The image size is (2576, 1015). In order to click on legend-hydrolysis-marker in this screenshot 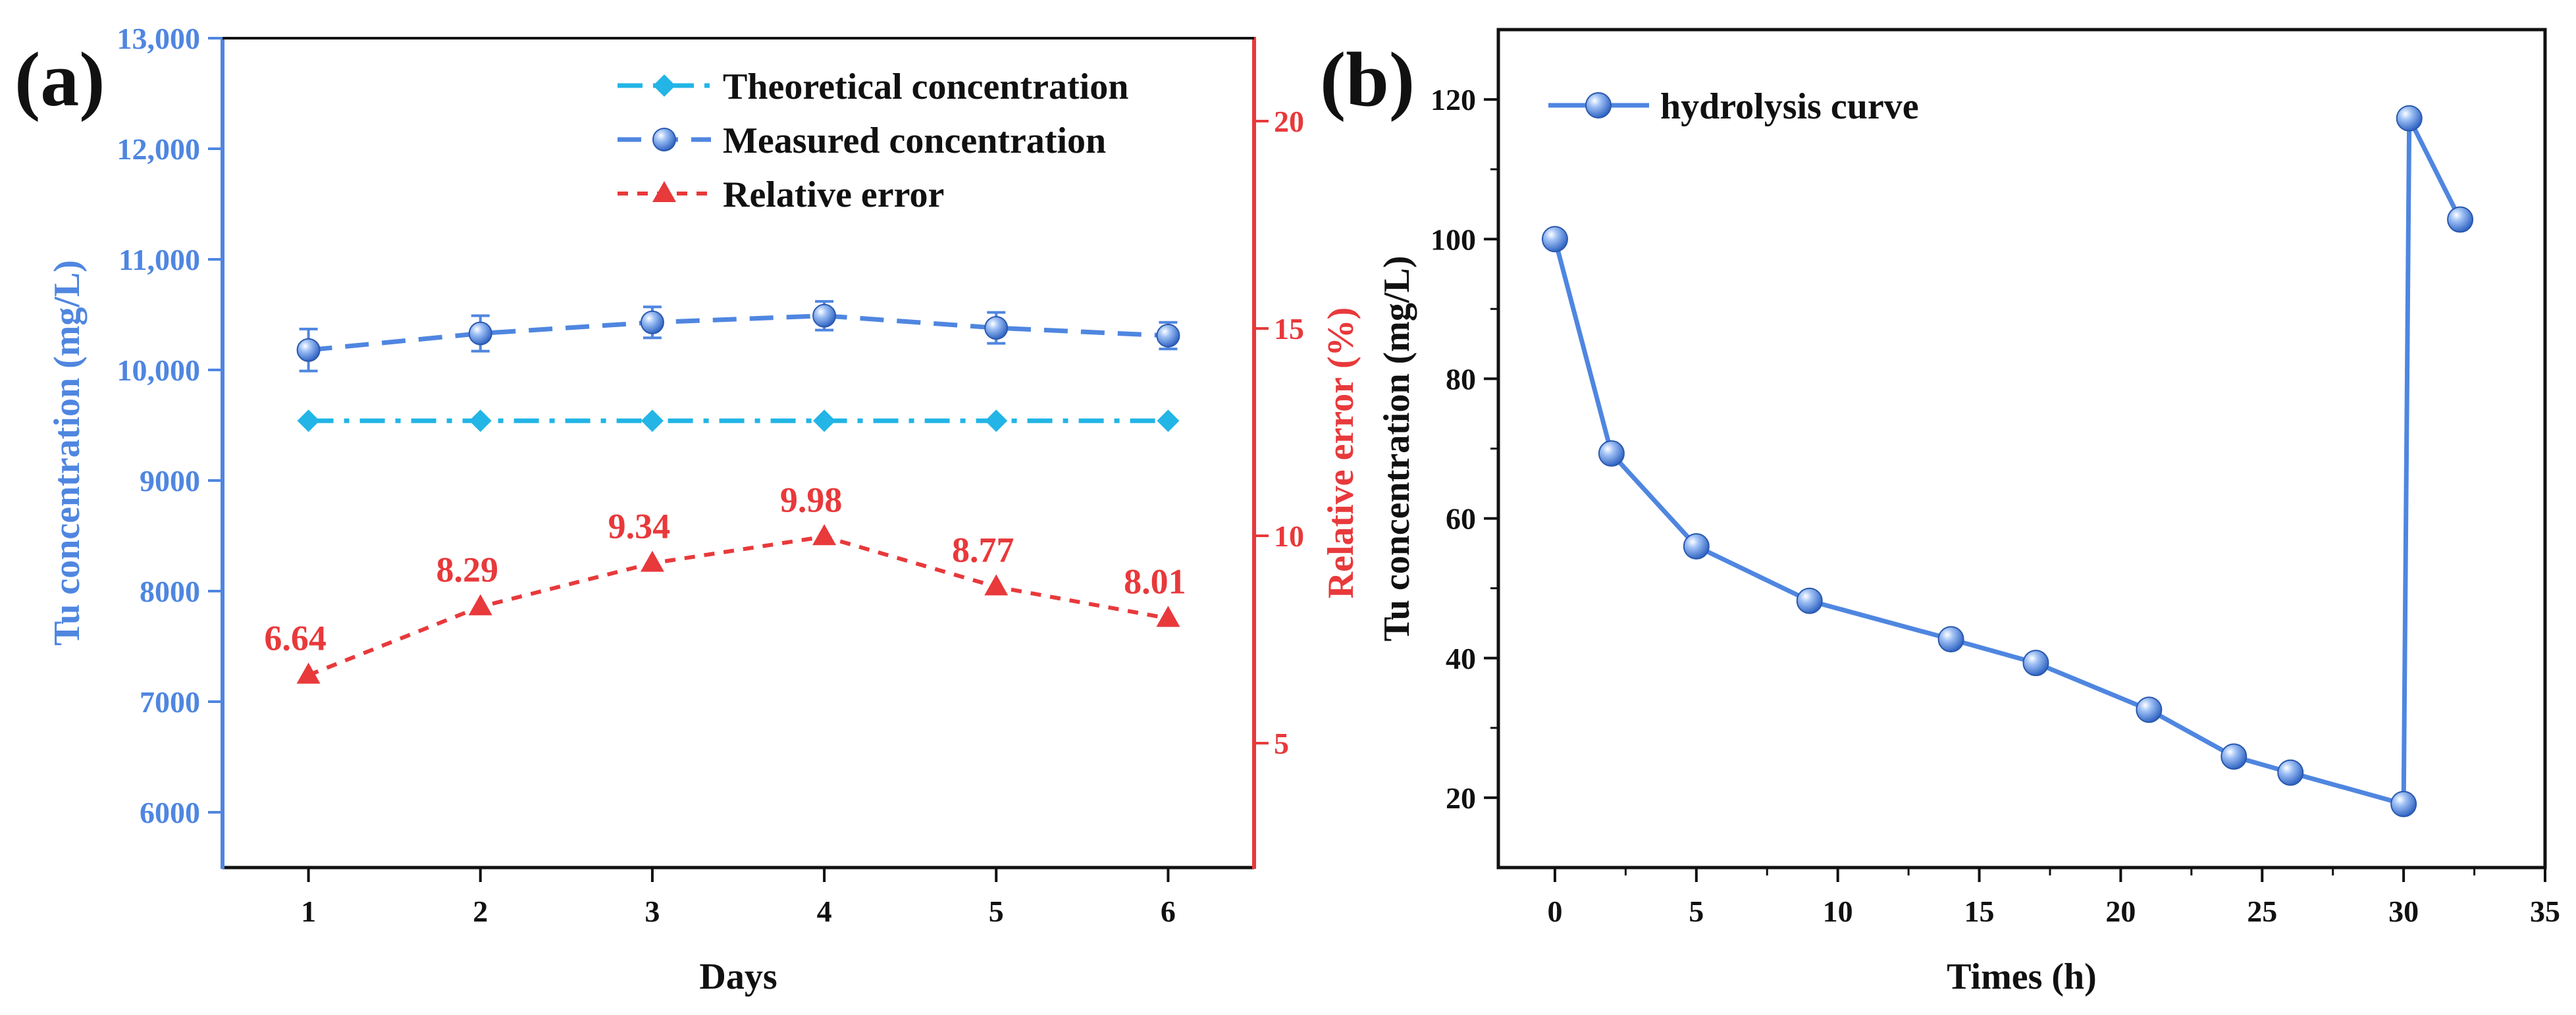, I will do `click(1598, 105)`.